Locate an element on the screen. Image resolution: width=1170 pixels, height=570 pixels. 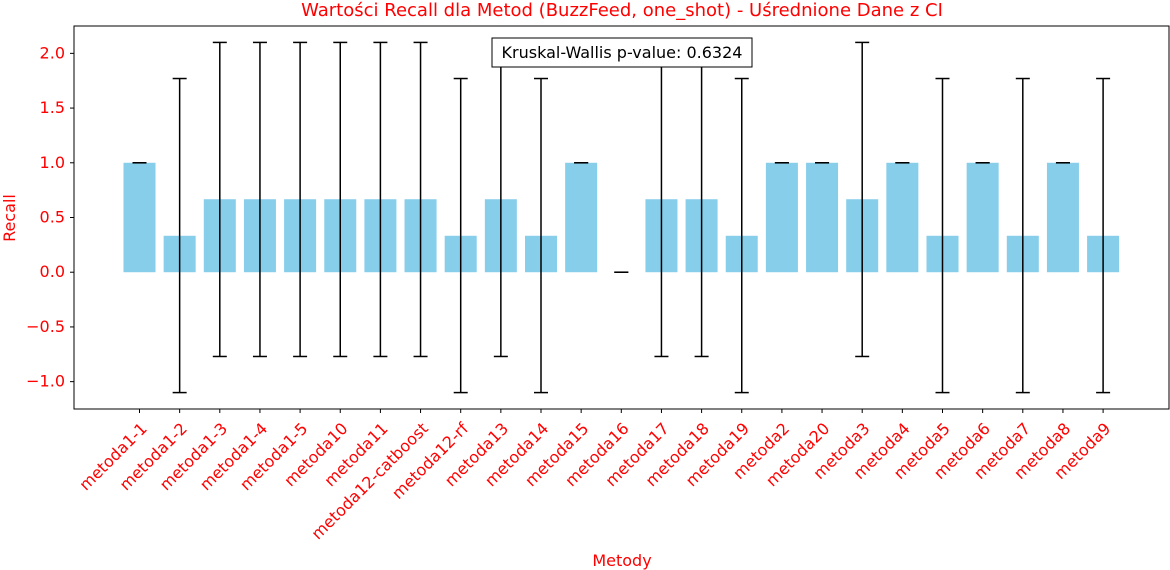
bar-metoda6 is located at coordinates (982, 217).